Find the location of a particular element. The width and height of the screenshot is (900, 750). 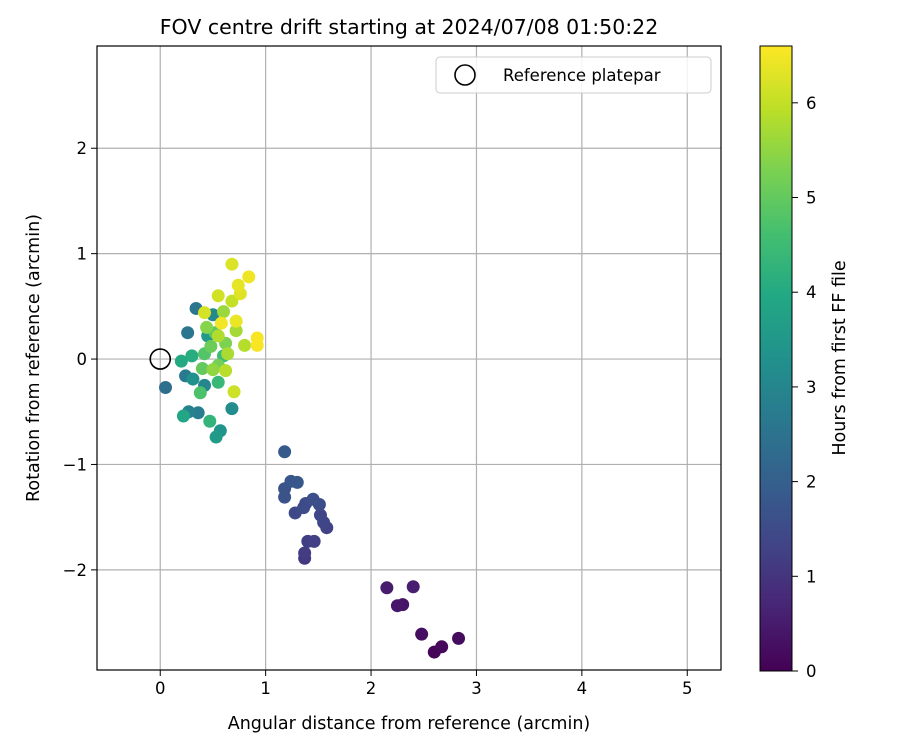

legend: Reference platepar is located at coordinates (573, 75).